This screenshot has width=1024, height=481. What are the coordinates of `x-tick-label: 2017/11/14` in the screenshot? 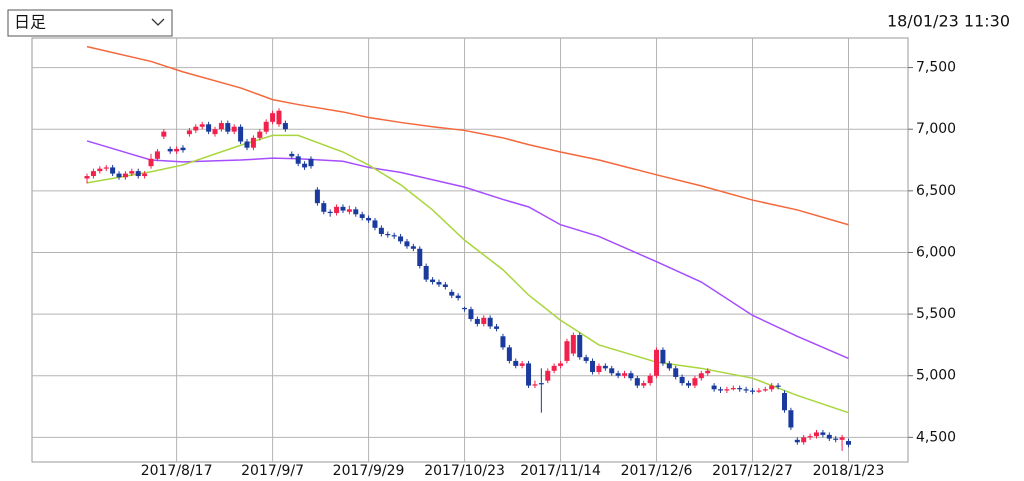 It's located at (560, 471).